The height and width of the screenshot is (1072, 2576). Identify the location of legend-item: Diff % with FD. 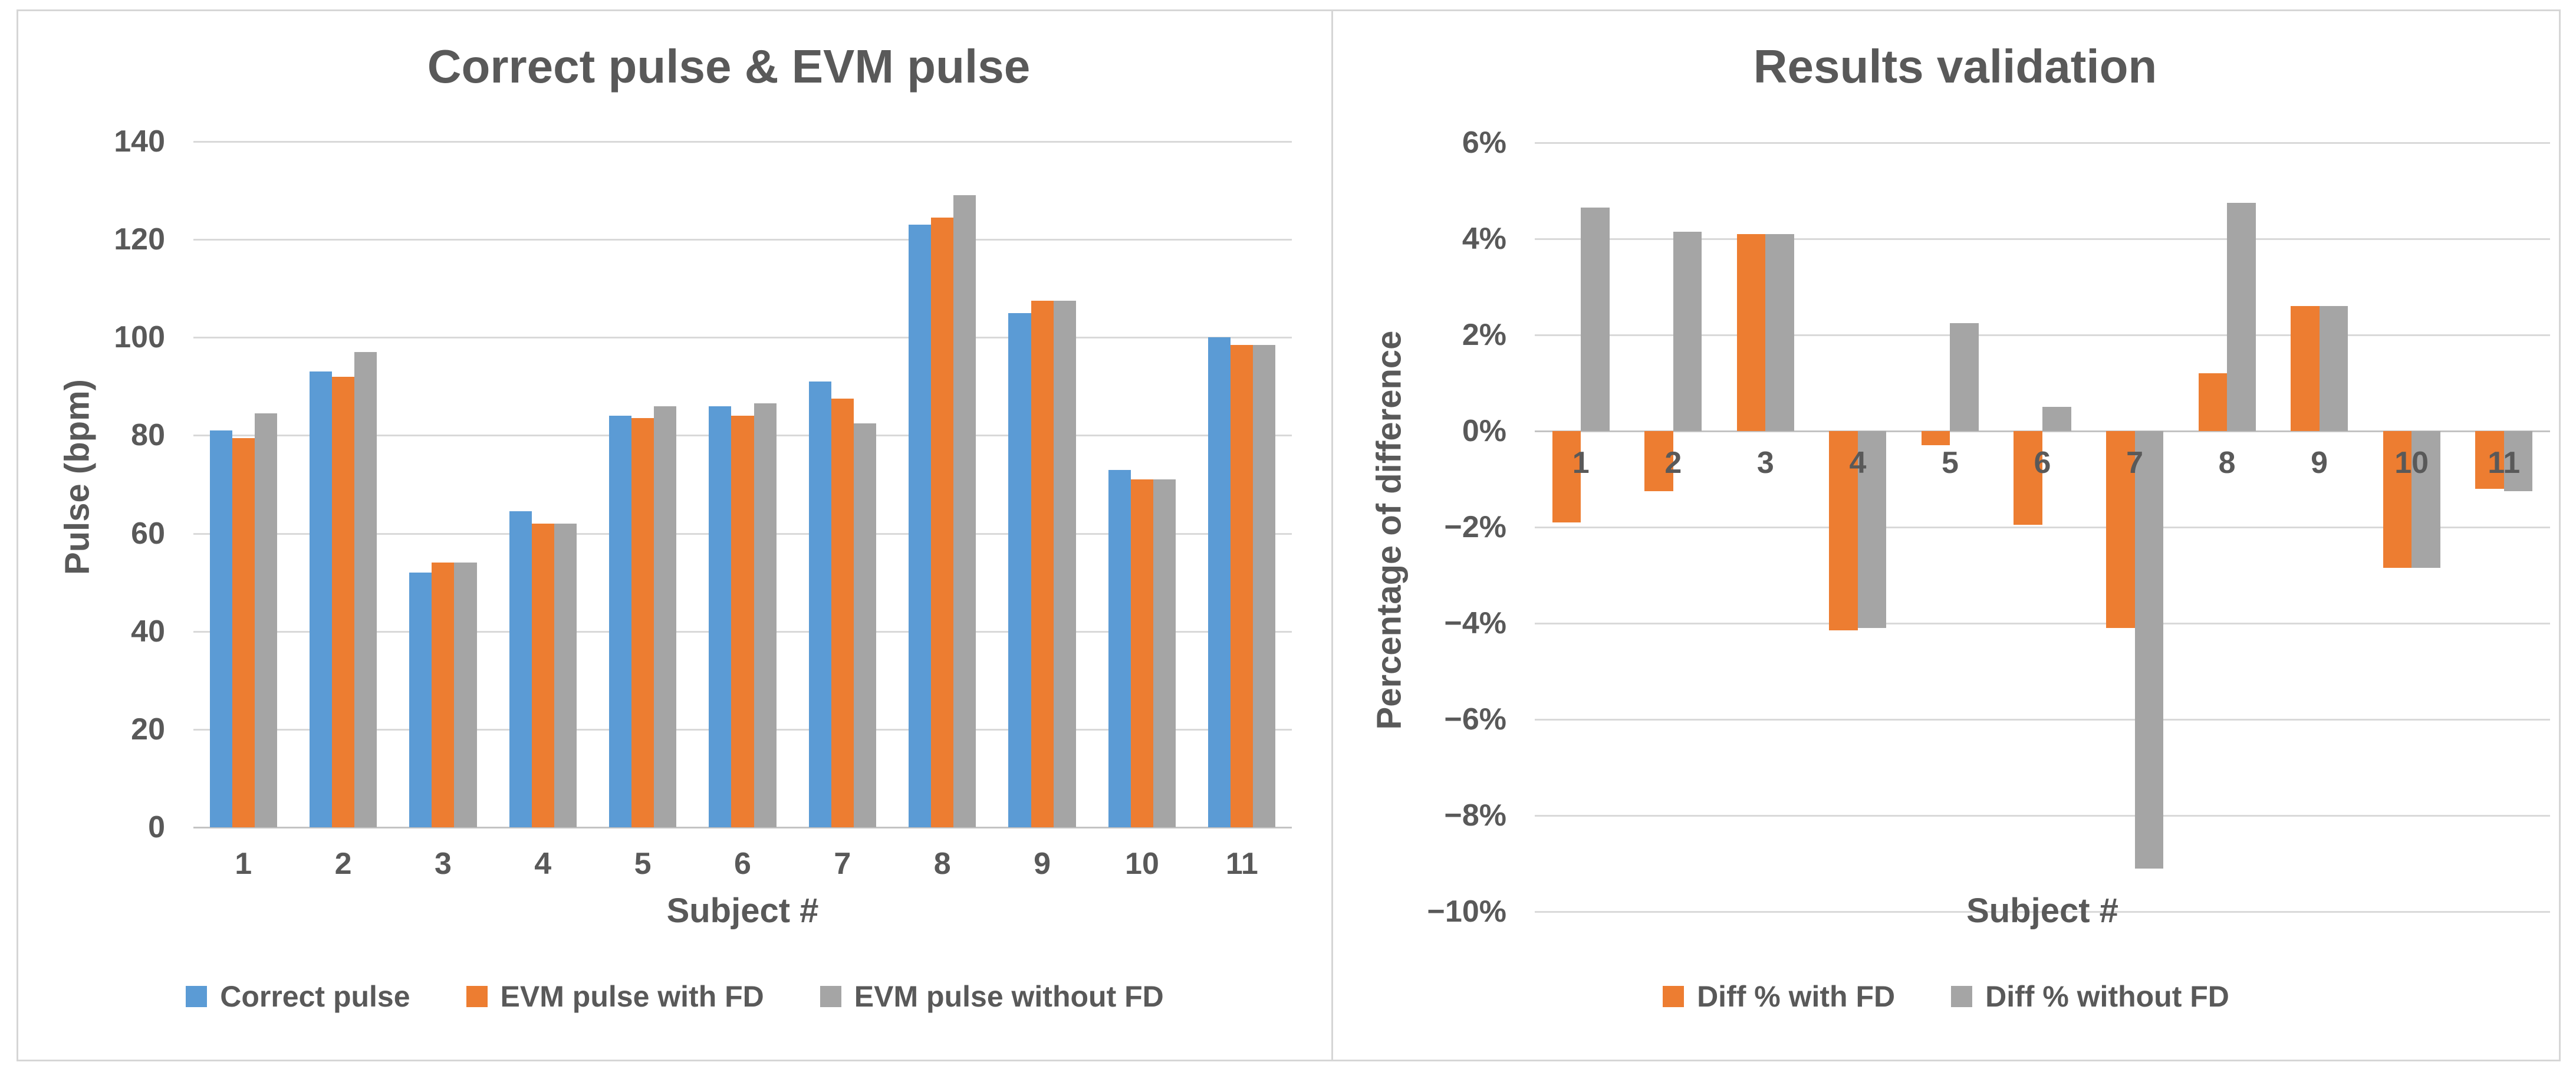
(1779, 996).